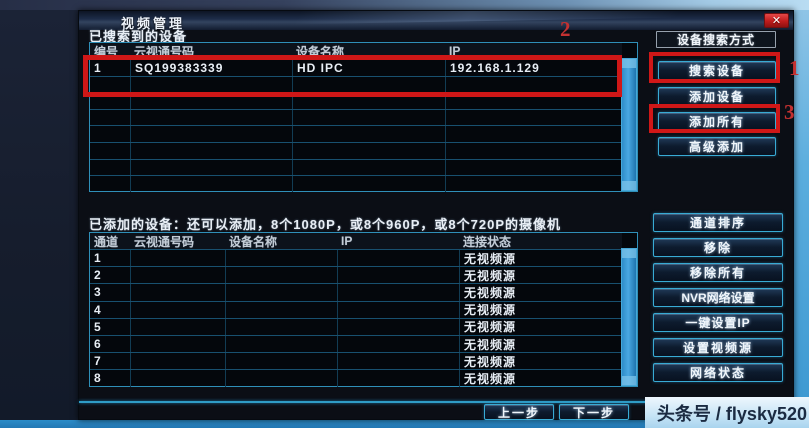 This screenshot has height=428, width=809. I want to click on col-header-cloud-id: 云视通号码, so click(164, 241).